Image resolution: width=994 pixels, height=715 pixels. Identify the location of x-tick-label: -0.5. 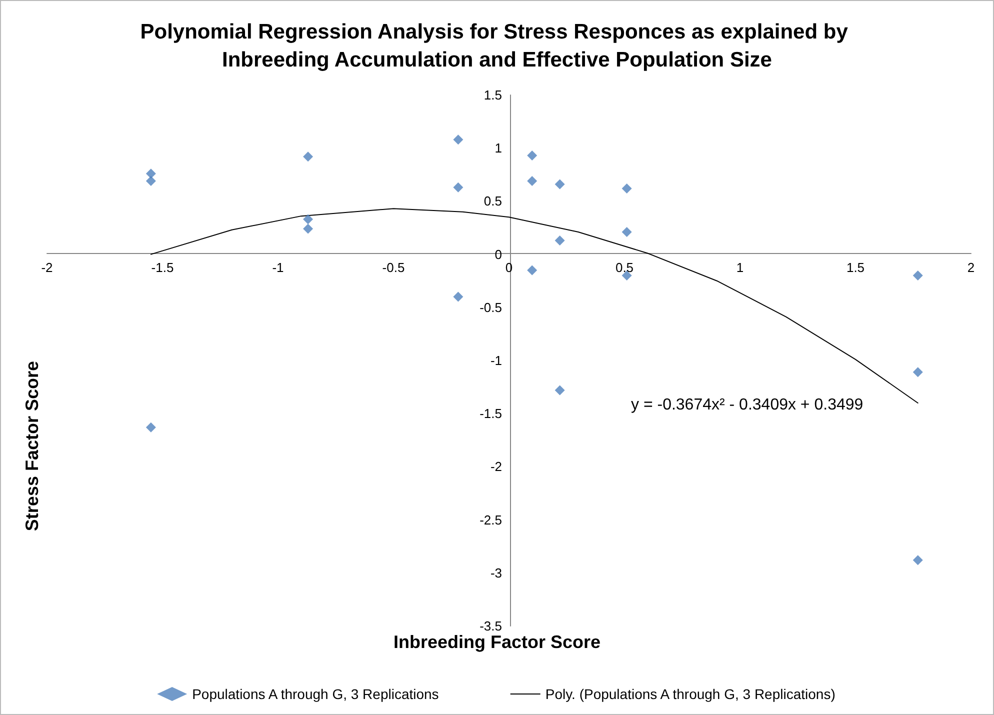
(393, 267).